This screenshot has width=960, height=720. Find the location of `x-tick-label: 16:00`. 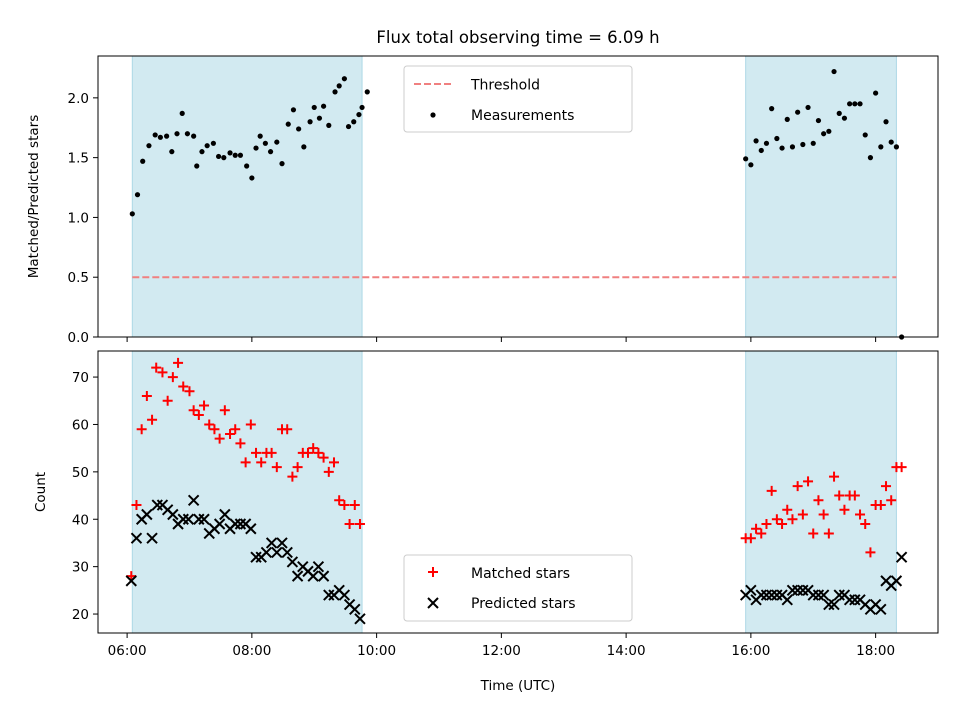

x-tick-label: 16:00 is located at coordinates (750, 651).